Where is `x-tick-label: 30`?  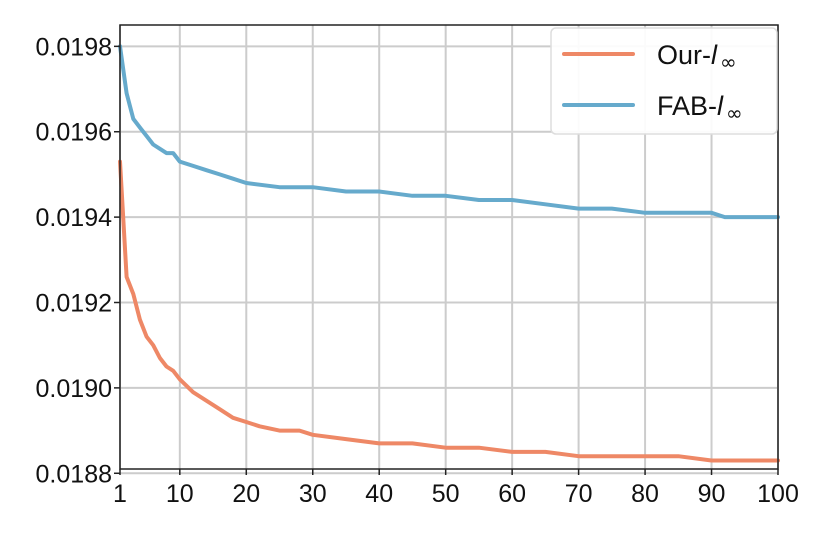
x-tick-label: 30 is located at coordinates (313, 494).